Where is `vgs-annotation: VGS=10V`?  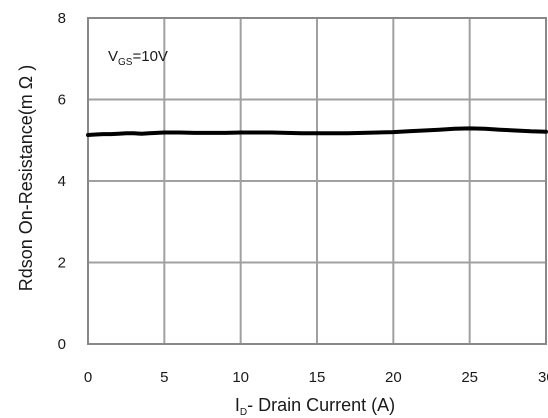
vgs-annotation: VGS=10V is located at coordinates (138, 58).